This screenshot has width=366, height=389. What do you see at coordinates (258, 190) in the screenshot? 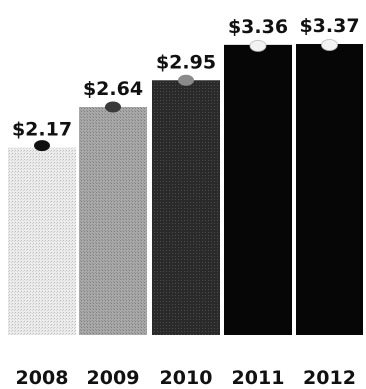
I see `bar-2011` at bounding box center [258, 190].